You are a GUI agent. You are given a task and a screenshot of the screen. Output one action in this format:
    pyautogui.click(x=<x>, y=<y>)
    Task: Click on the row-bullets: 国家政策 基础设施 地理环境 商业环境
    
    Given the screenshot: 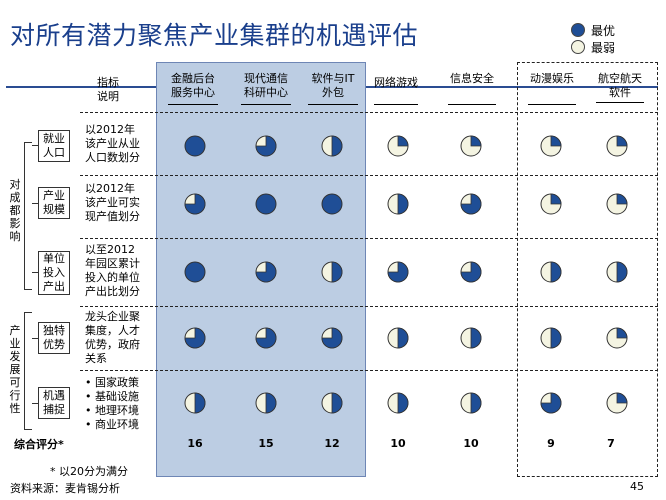 What is the action you would take?
    pyautogui.click(x=112, y=404)
    